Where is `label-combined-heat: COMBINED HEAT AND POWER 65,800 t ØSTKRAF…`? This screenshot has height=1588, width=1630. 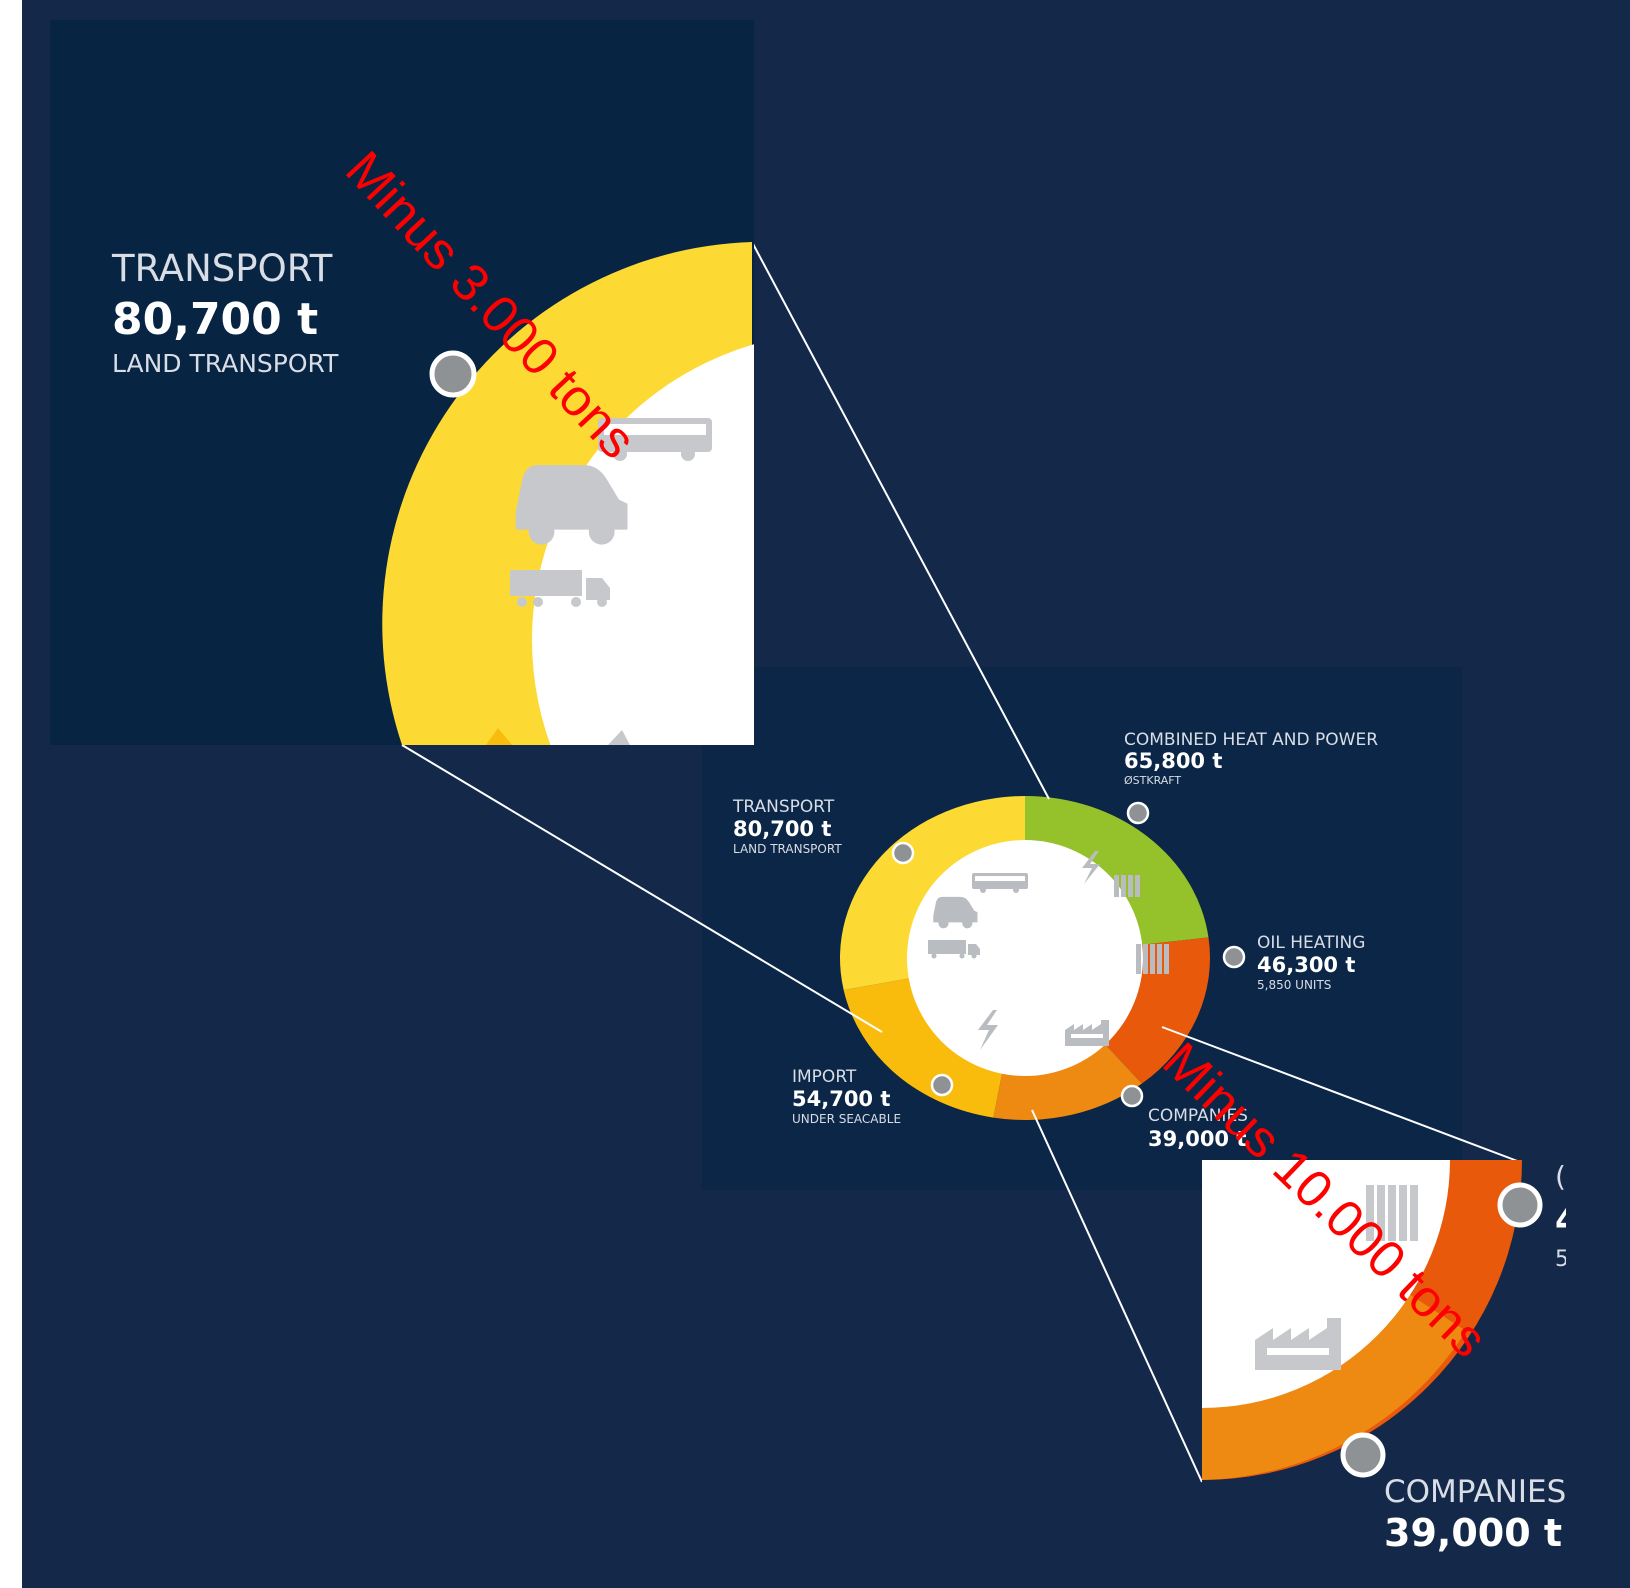 label-combined-heat: COMBINED HEAT AND POWER 65,800 t ØSTKRAF… is located at coordinates (1251, 758).